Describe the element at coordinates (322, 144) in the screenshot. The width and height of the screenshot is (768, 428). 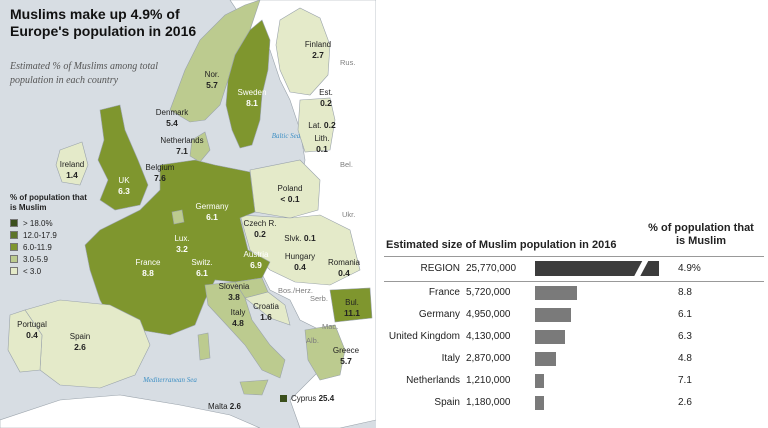
I see `label-lithuania: Lith. 0.1` at that location.